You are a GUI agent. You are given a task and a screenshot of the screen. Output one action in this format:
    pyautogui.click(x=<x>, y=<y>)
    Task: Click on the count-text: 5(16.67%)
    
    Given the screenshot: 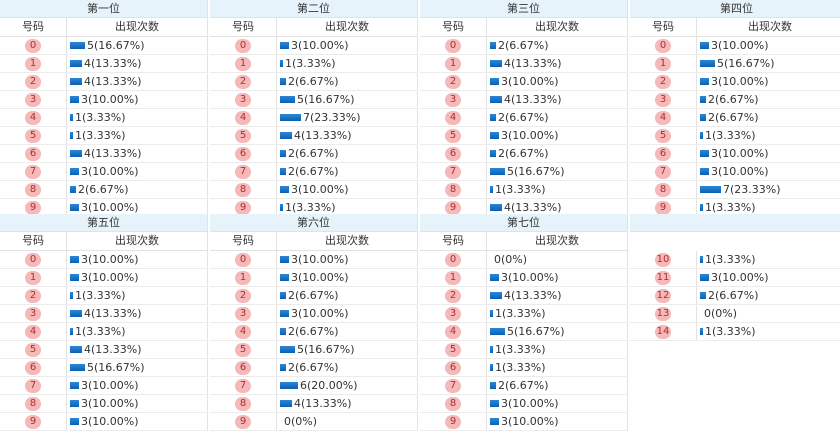 What is the action you would take?
    pyautogui.click(x=116, y=367)
    